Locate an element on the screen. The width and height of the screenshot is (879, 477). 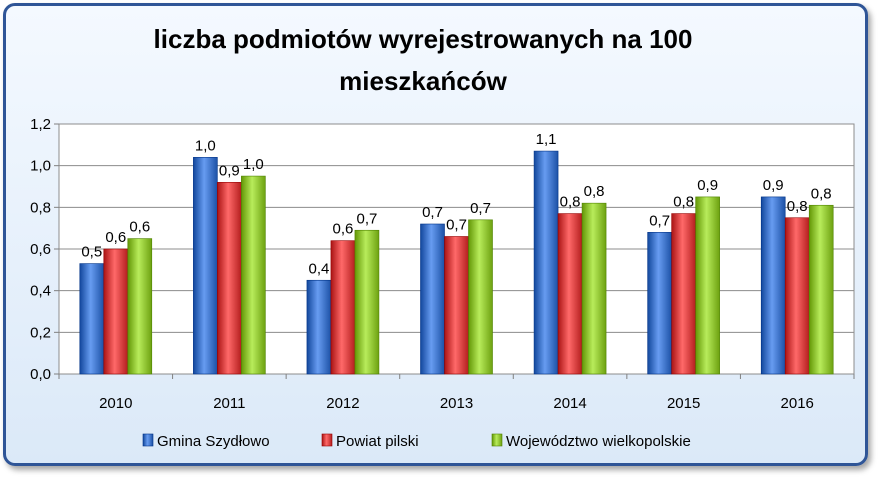
x-tick-label: 2013 is located at coordinates (456, 403).